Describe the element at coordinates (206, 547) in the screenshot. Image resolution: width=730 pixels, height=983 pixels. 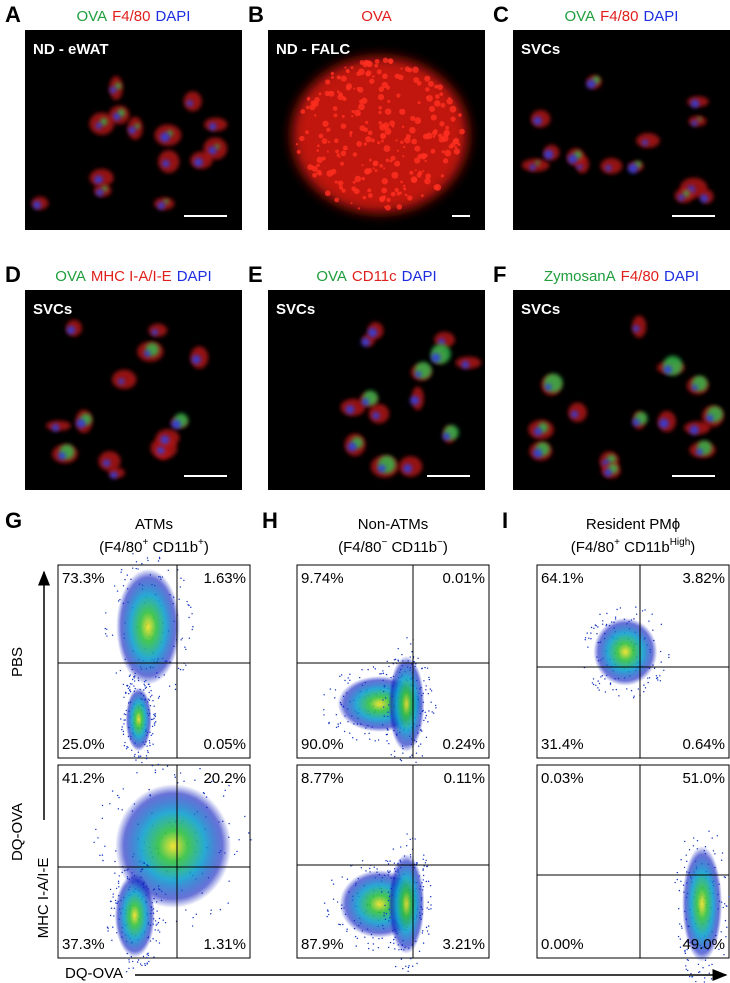
I see `subtitle-part: )` at that location.